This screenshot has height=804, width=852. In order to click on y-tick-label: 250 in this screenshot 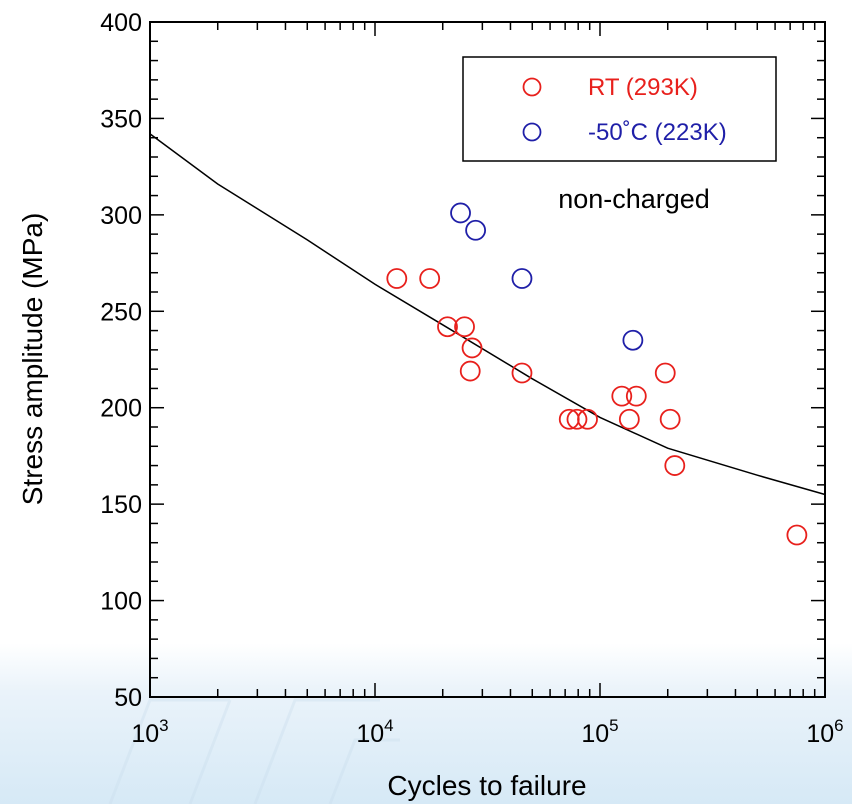, I will do `click(121, 312)`.